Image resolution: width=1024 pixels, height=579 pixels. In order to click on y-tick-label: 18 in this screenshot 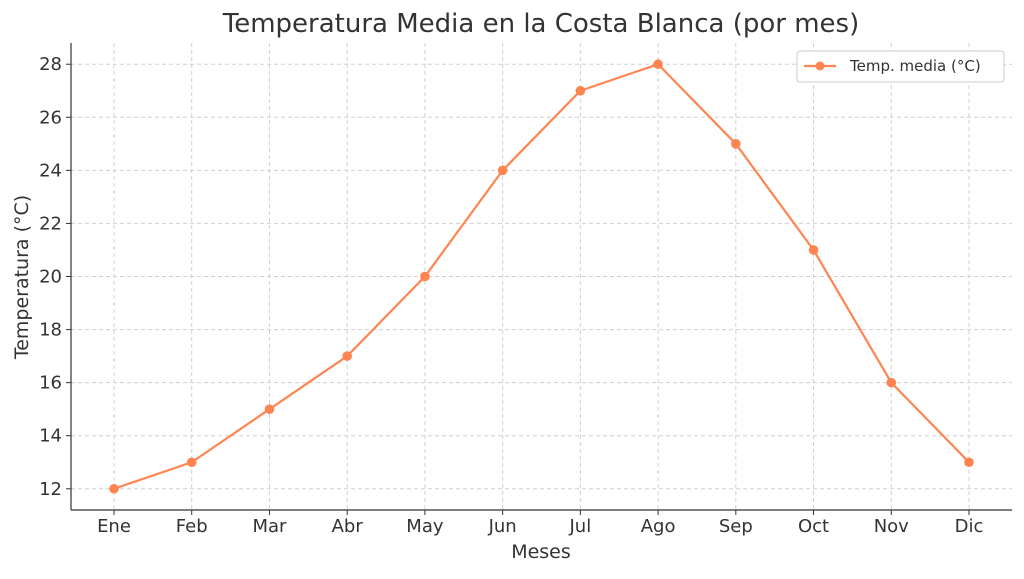, I will do `click(50, 330)`.